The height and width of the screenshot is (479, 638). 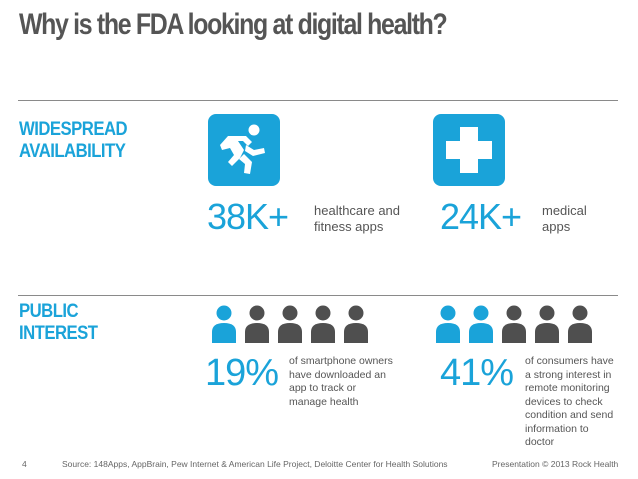 What do you see at coordinates (540, 442) in the screenshot?
I see `stat-description-line: doctor` at bounding box center [540, 442].